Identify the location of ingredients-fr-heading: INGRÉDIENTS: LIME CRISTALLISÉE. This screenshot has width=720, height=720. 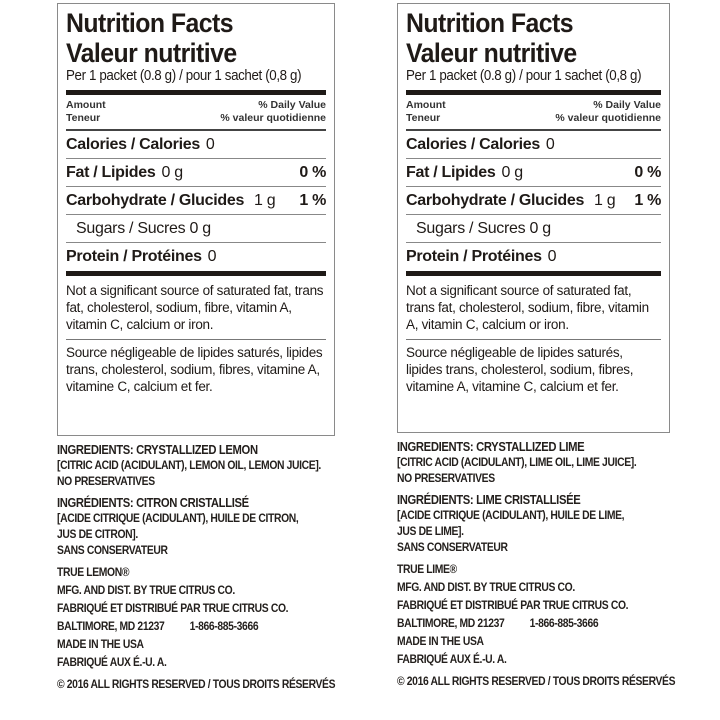
(489, 500).